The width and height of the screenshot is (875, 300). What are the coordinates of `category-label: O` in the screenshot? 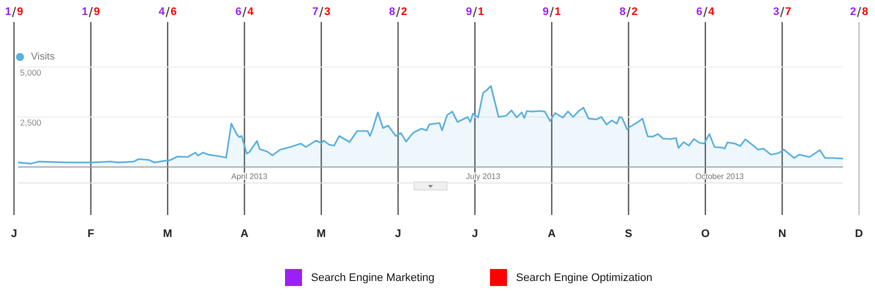 It's located at (705, 234).